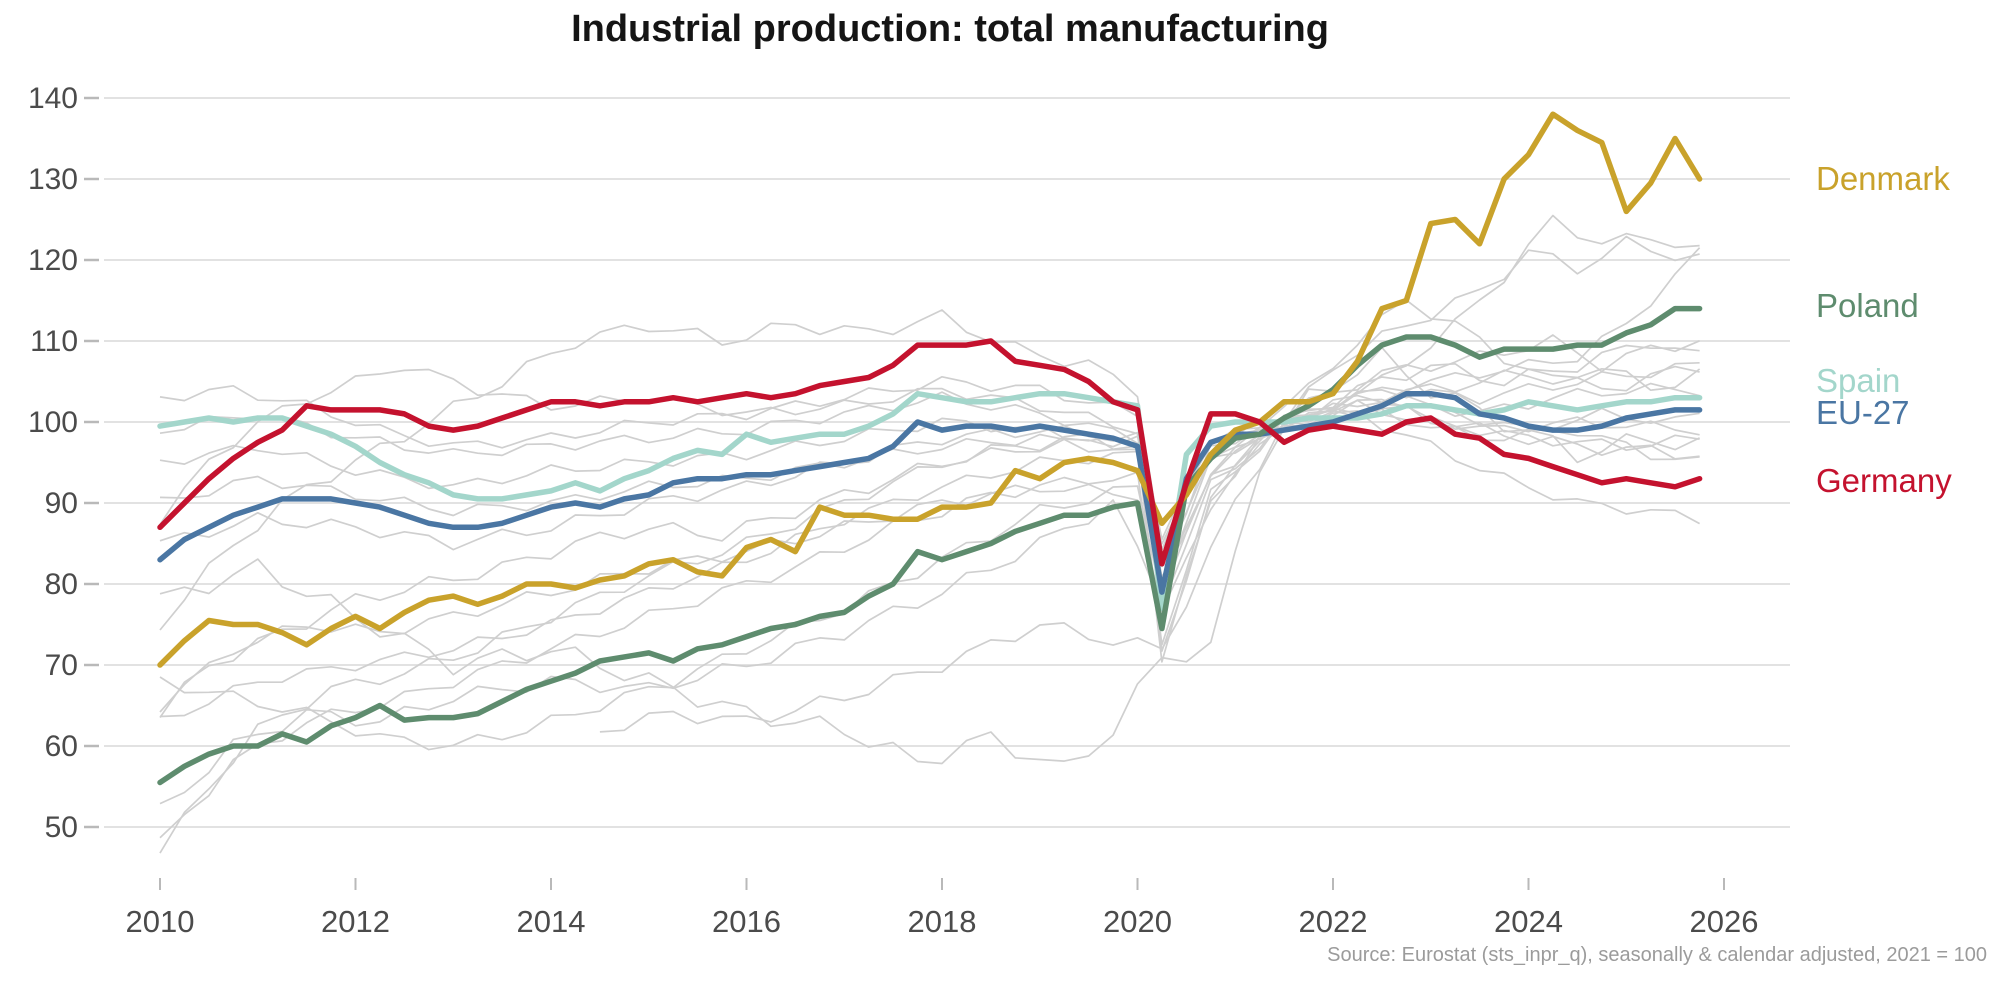  I want to click on y-tick-label: 100, so click(53, 422).